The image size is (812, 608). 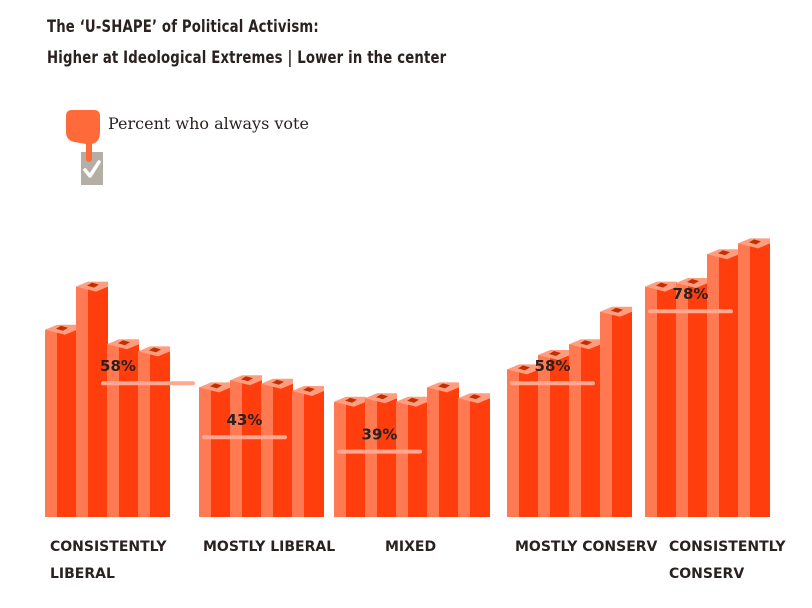 I want to click on data-label: 39%, so click(x=380, y=435).